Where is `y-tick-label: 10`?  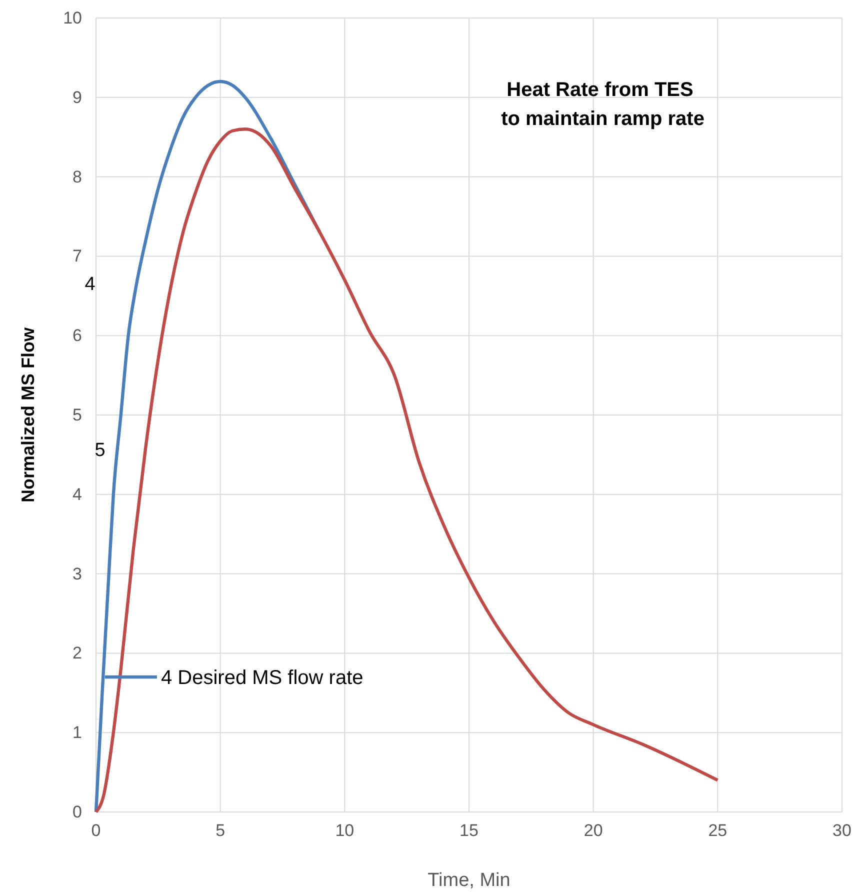
y-tick-label: 10 is located at coordinates (72, 18).